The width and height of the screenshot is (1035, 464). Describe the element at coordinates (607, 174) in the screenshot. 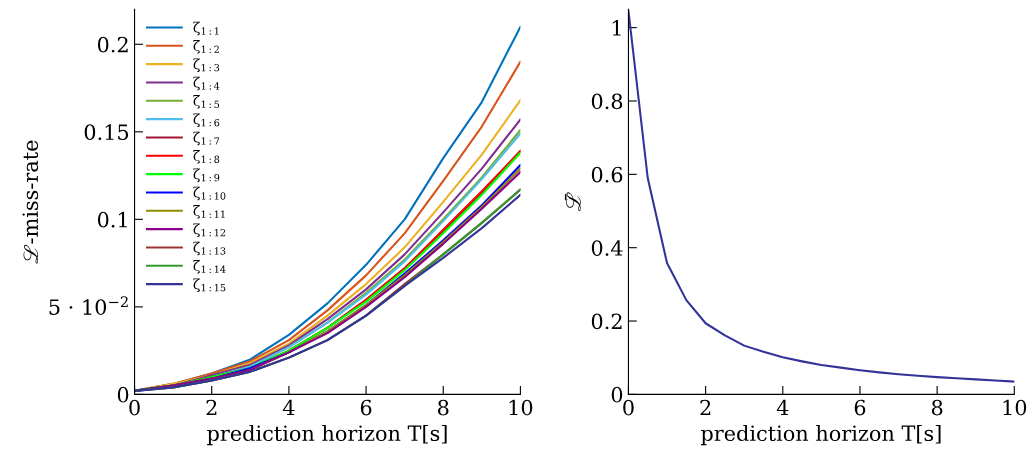

I see `y-tick-label: 0.6` at that location.